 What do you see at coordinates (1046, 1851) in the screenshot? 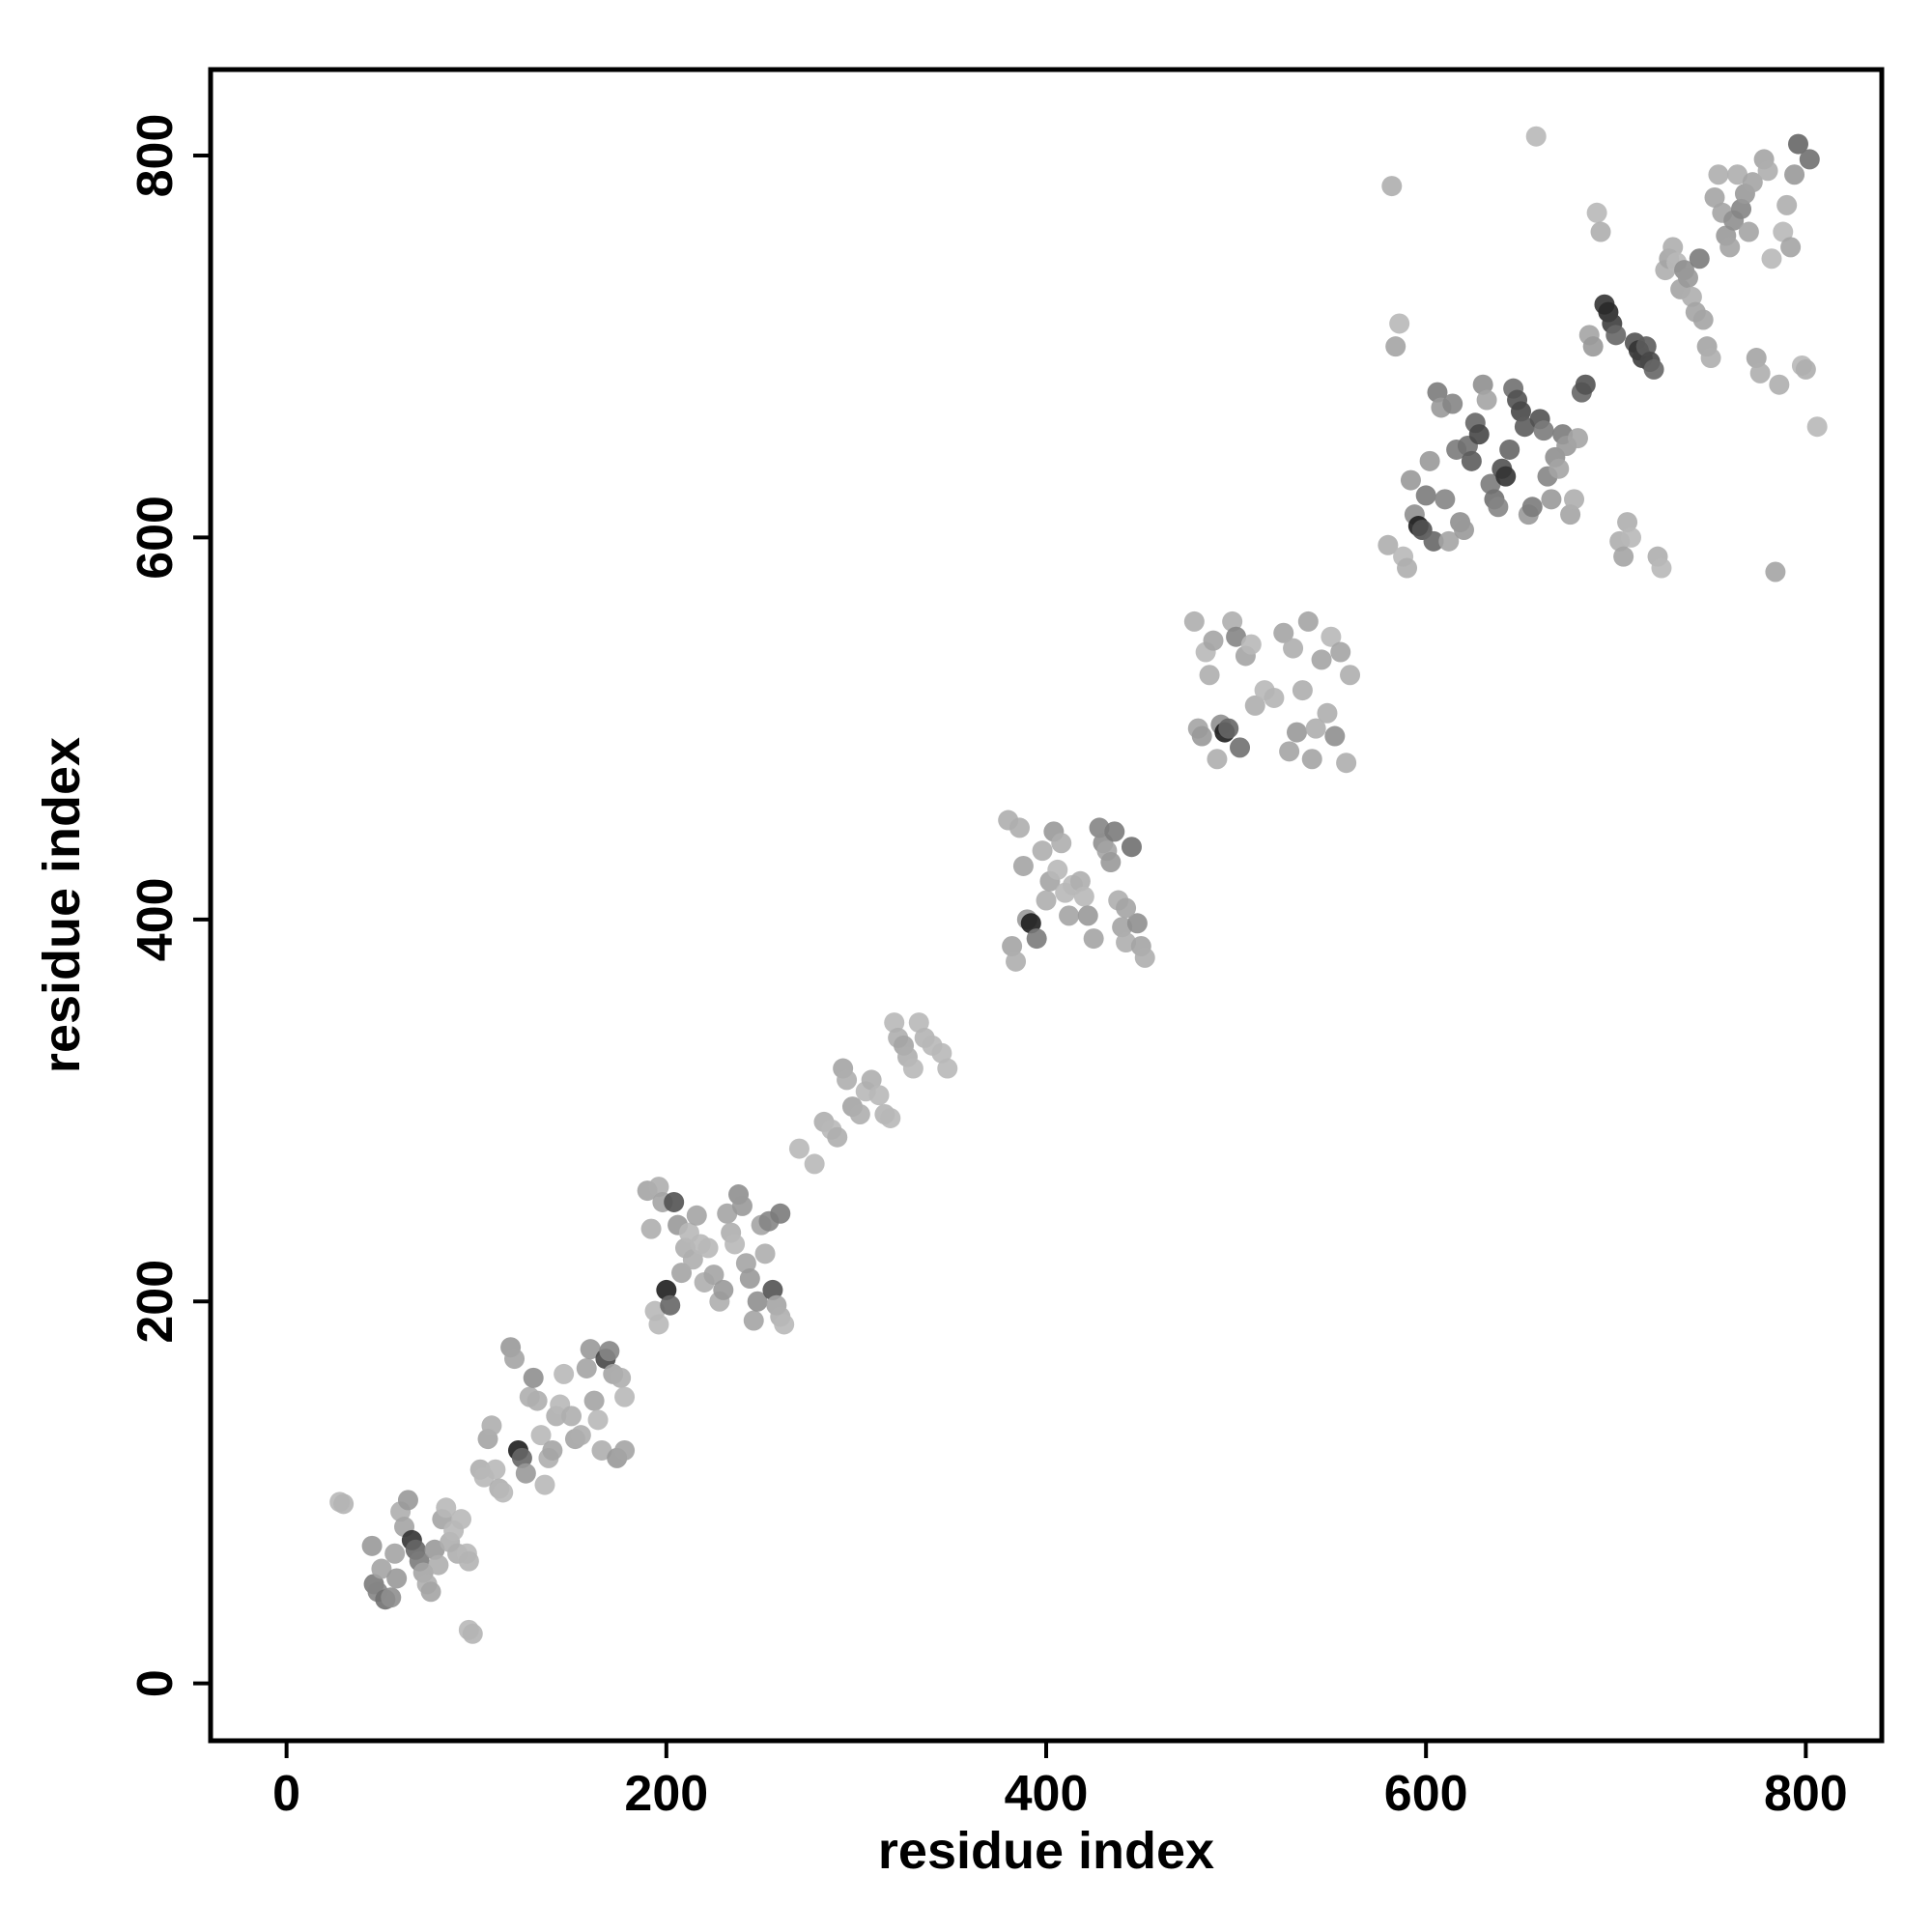
I see `x-axis-title: residue index` at bounding box center [1046, 1851].